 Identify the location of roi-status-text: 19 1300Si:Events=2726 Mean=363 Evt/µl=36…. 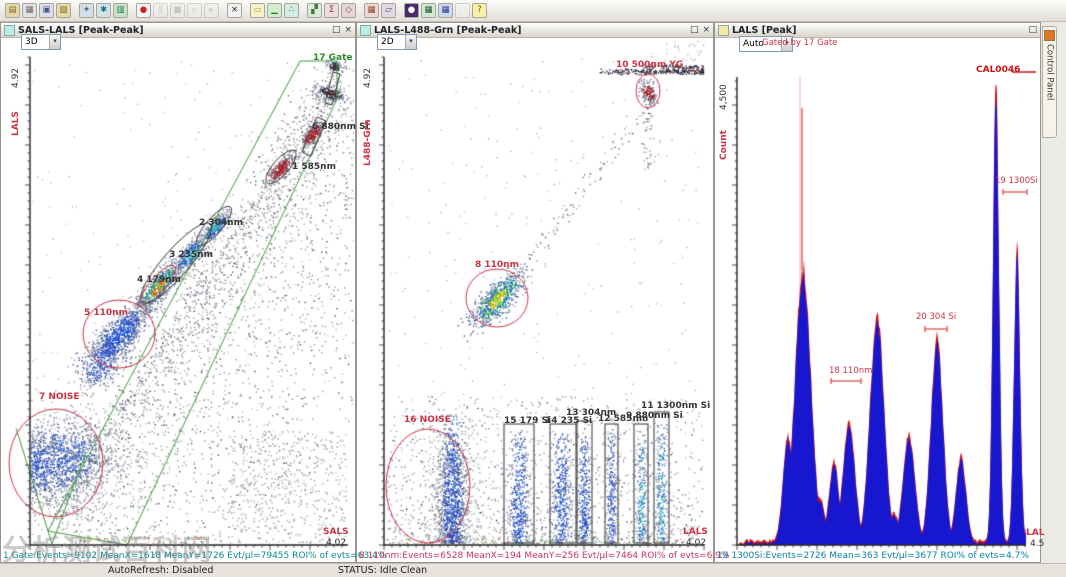
(873, 556).